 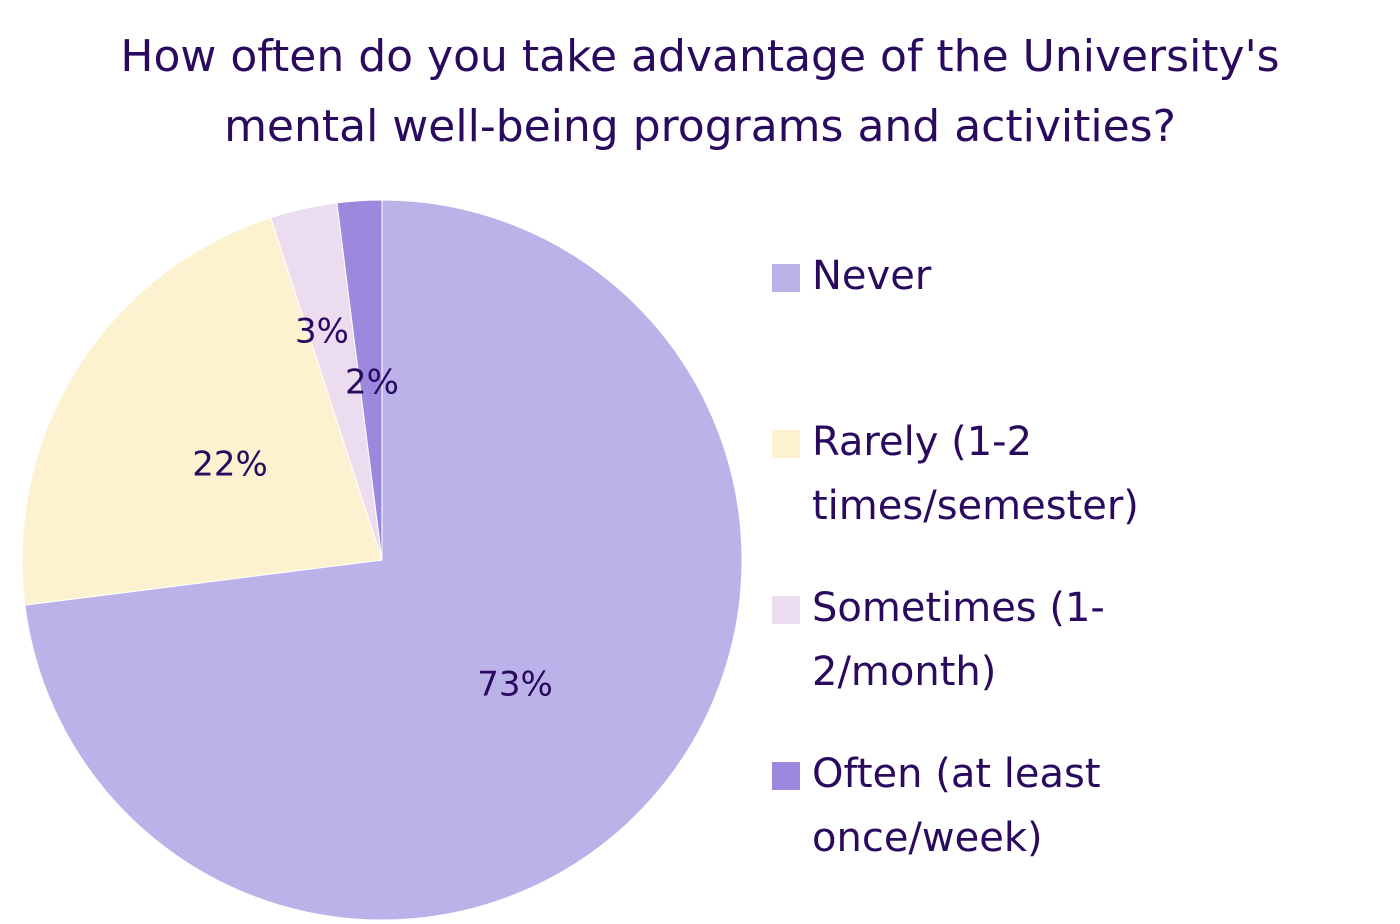 I want to click on slice-label-often: 2%, so click(x=372, y=383).